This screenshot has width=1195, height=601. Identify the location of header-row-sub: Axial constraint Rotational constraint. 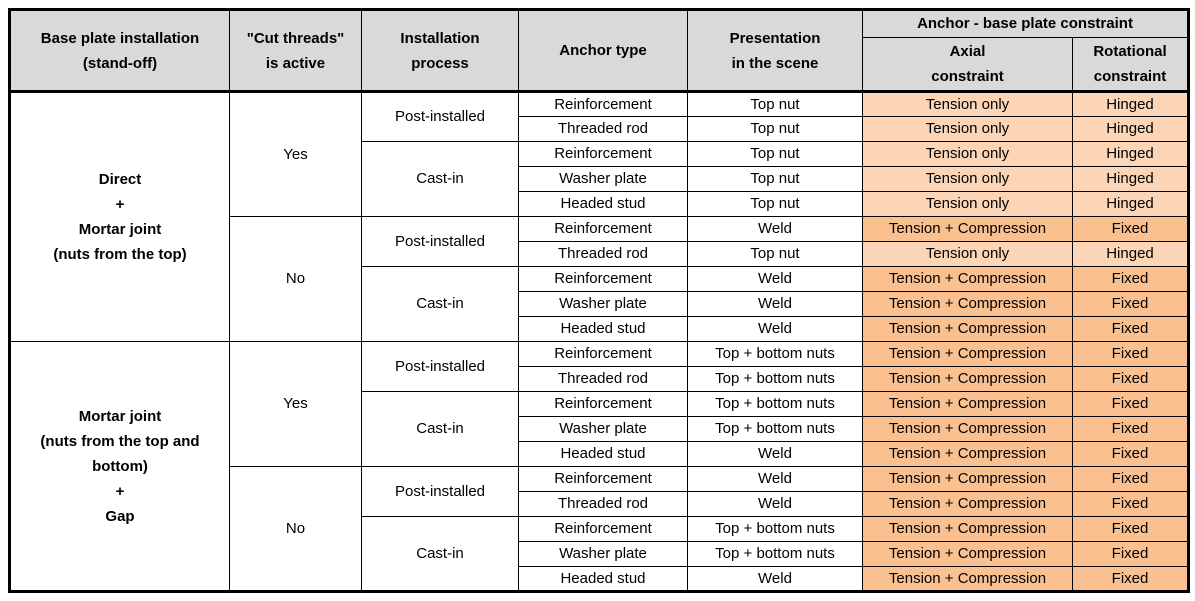
(599, 65).